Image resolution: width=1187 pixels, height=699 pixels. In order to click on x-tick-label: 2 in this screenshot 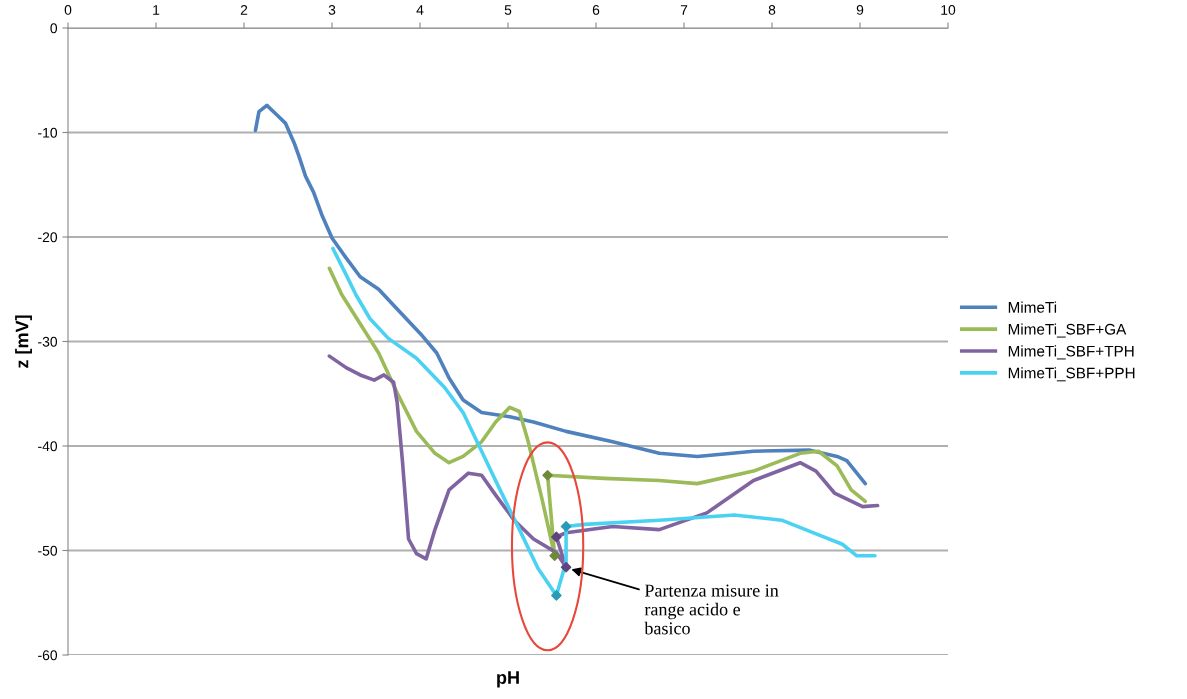, I will do `click(244, 10)`.